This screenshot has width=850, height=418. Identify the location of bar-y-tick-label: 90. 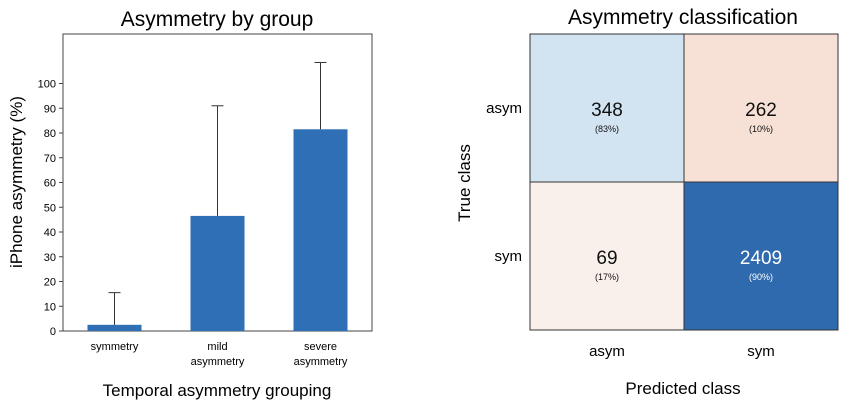
(50, 109).